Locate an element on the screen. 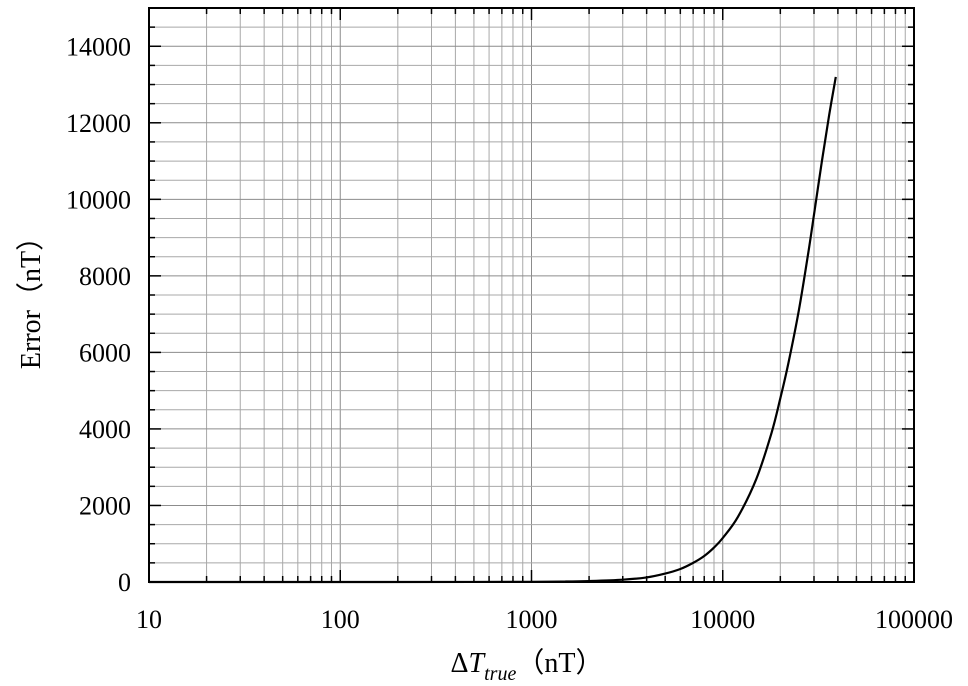 This screenshot has height=686, width=968. y-tick-label: 4000 is located at coordinates (105, 429).